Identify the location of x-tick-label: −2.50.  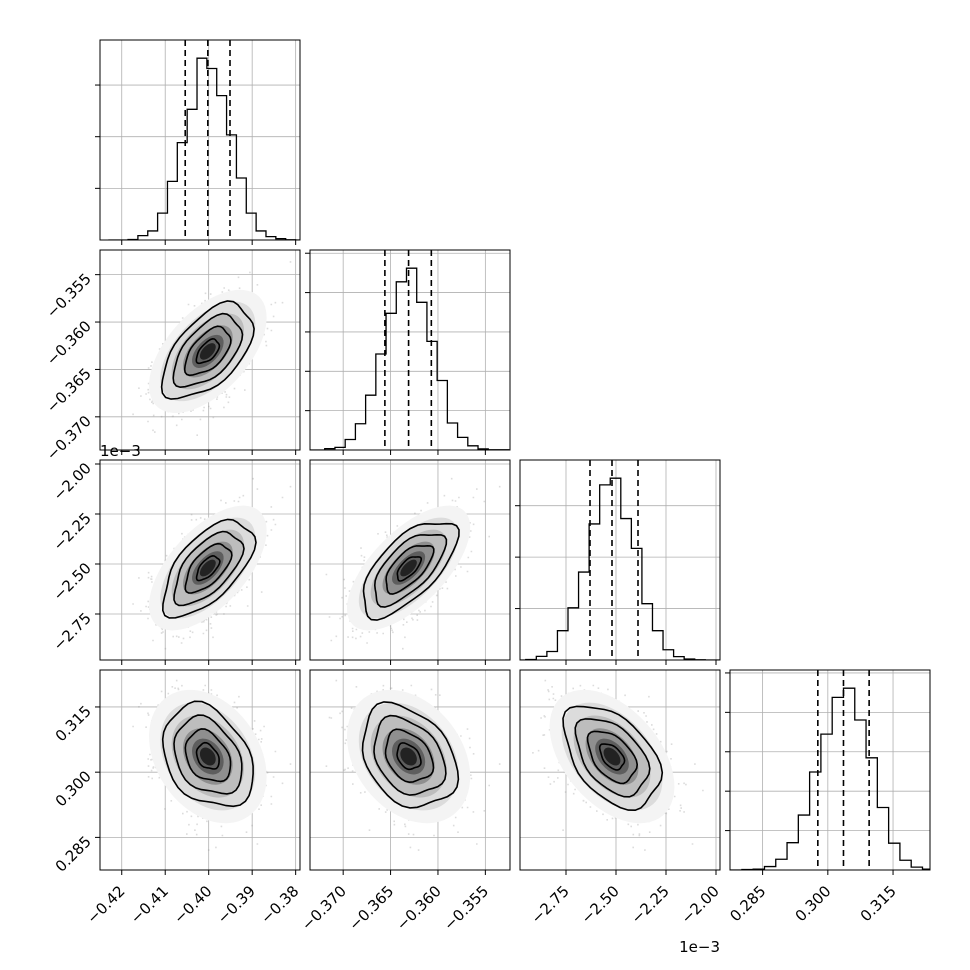
(600, 904).